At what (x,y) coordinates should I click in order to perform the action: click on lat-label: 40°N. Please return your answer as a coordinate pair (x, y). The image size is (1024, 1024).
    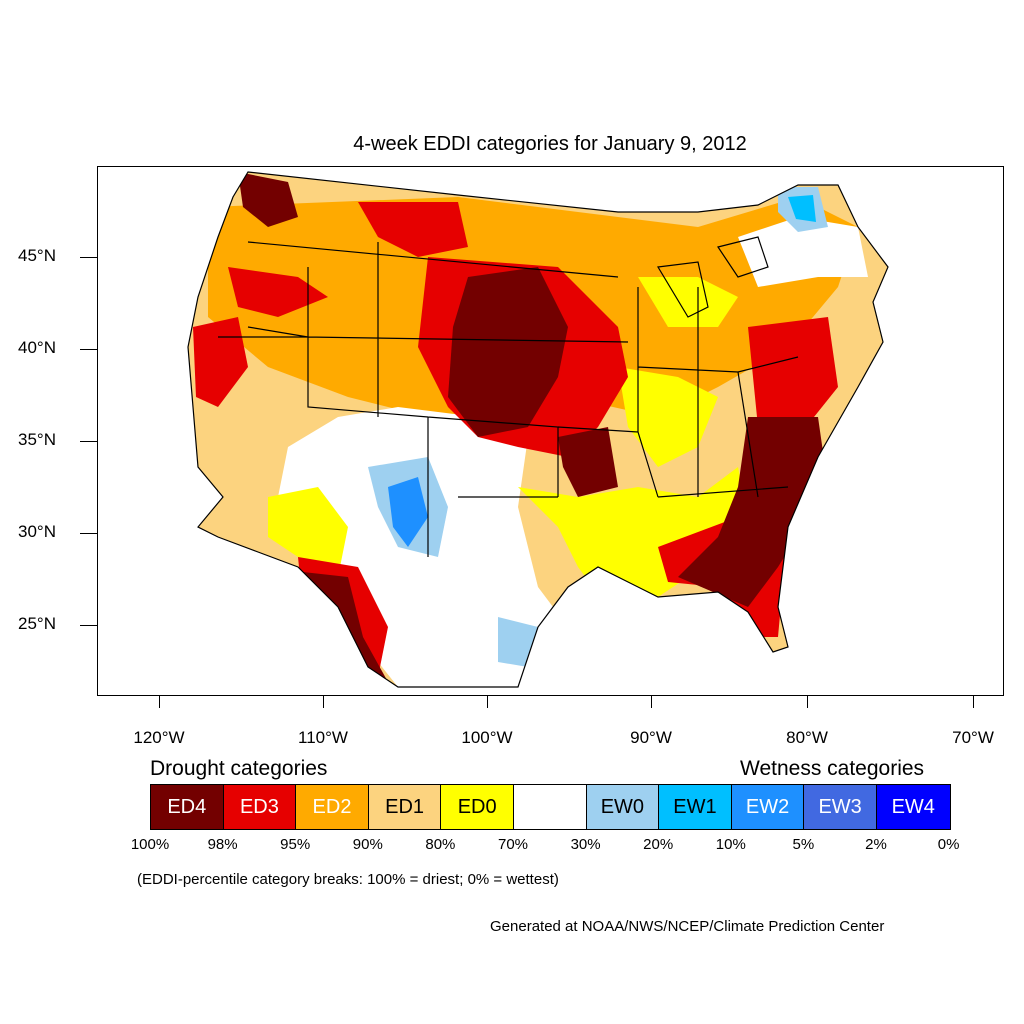
    Looking at the image, I should click on (37, 347).